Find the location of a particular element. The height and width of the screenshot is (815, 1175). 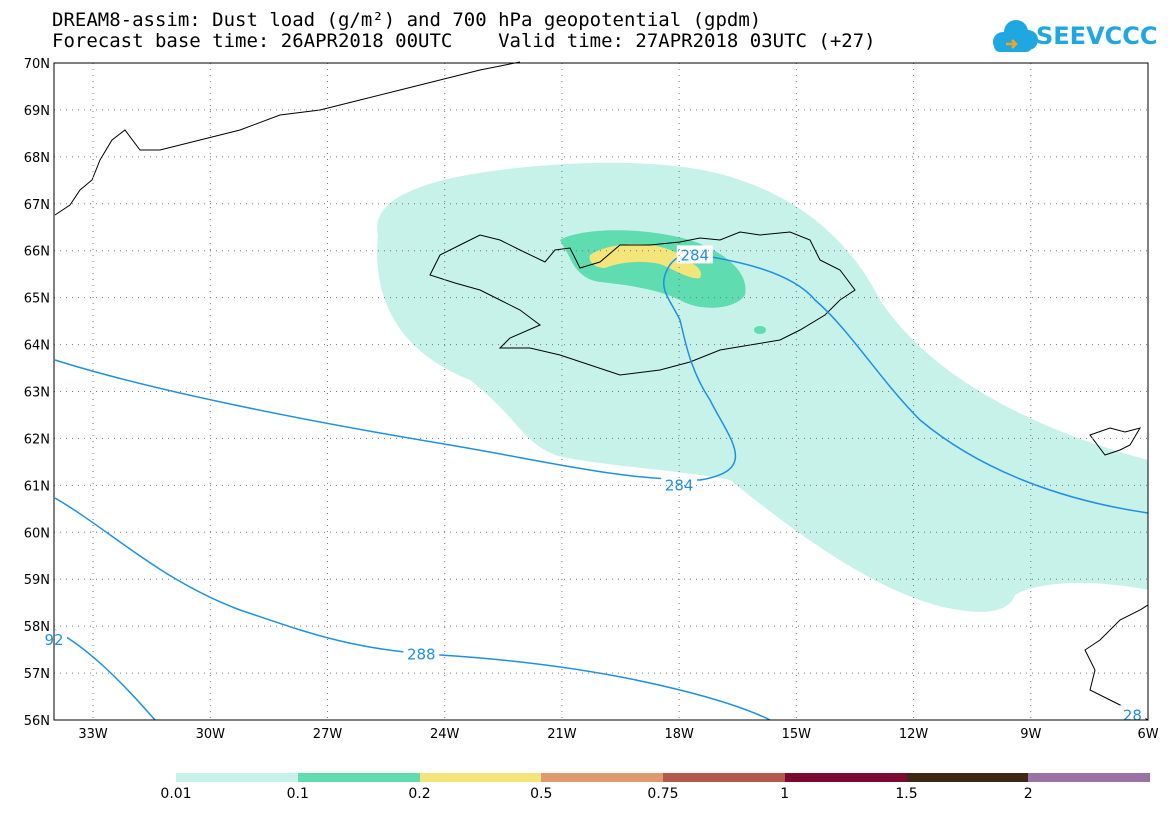

colorbar is located at coordinates (663, 777).